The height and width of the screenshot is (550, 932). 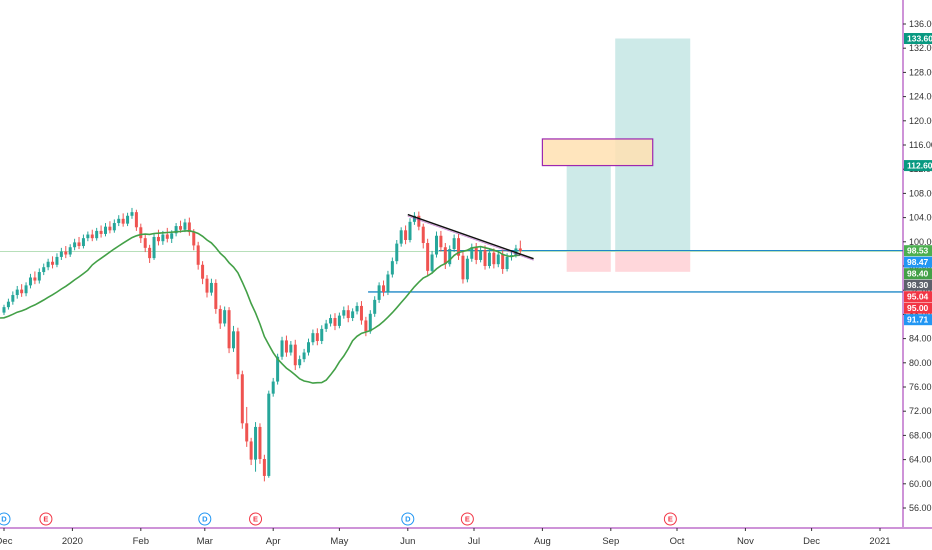 What do you see at coordinates (474, 541) in the screenshot?
I see `time-tick-label: Jul` at bounding box center [474, 541].